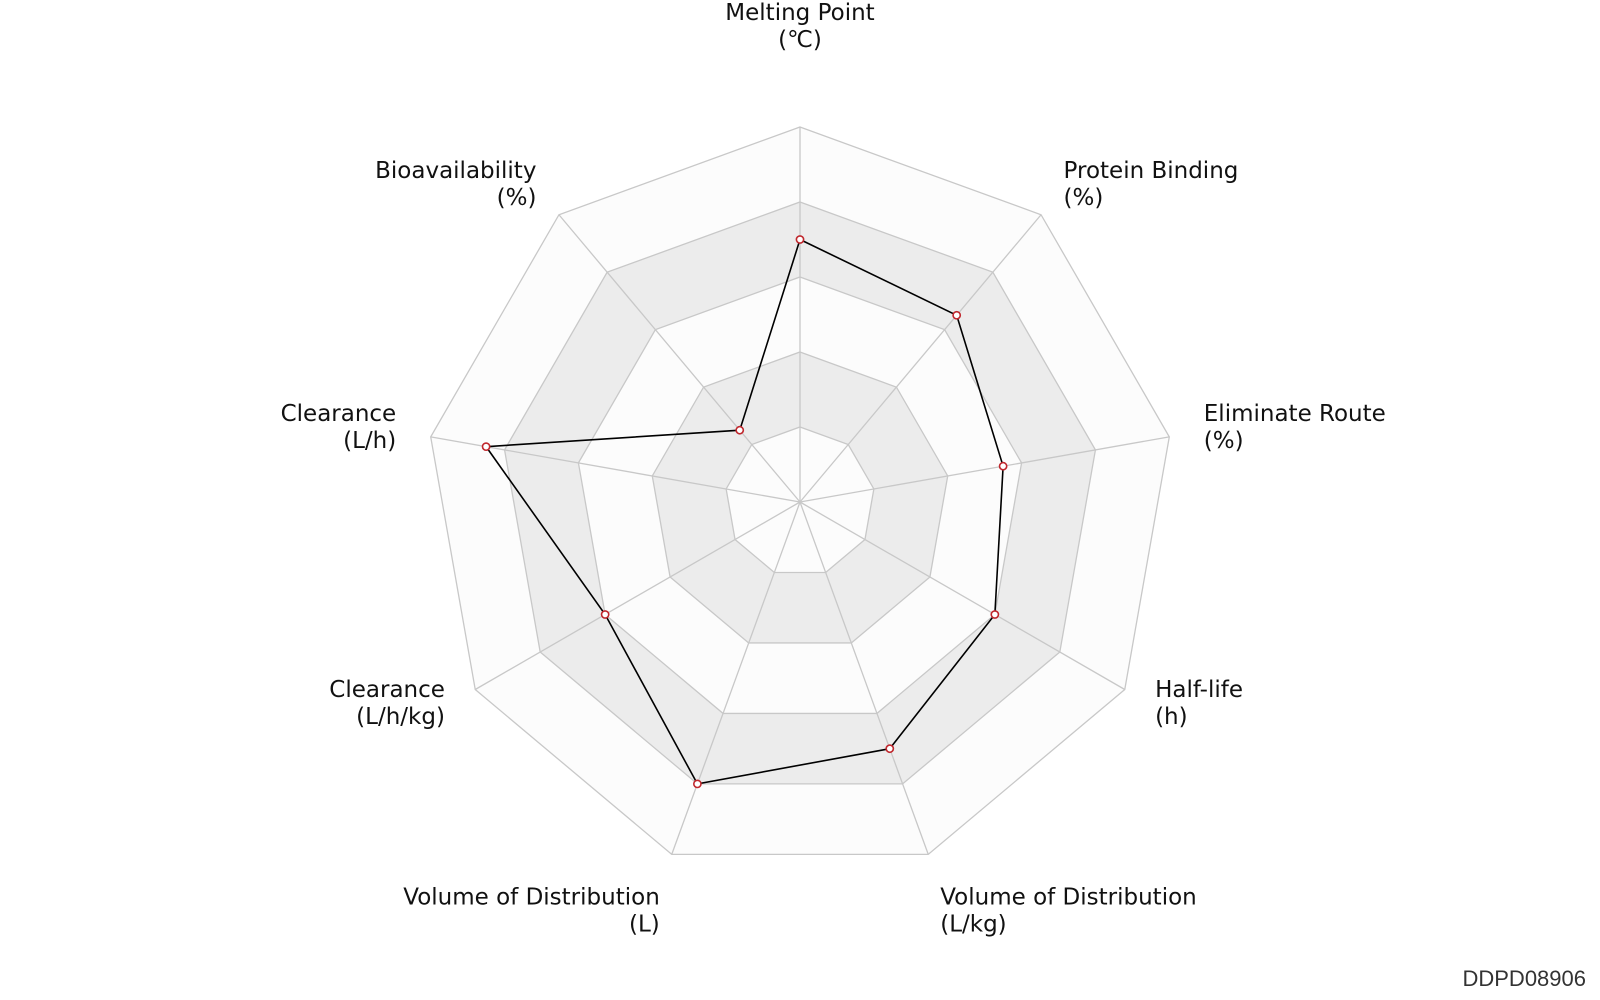  I want to click on axis-name: Bioavailability, so click(455, 171).